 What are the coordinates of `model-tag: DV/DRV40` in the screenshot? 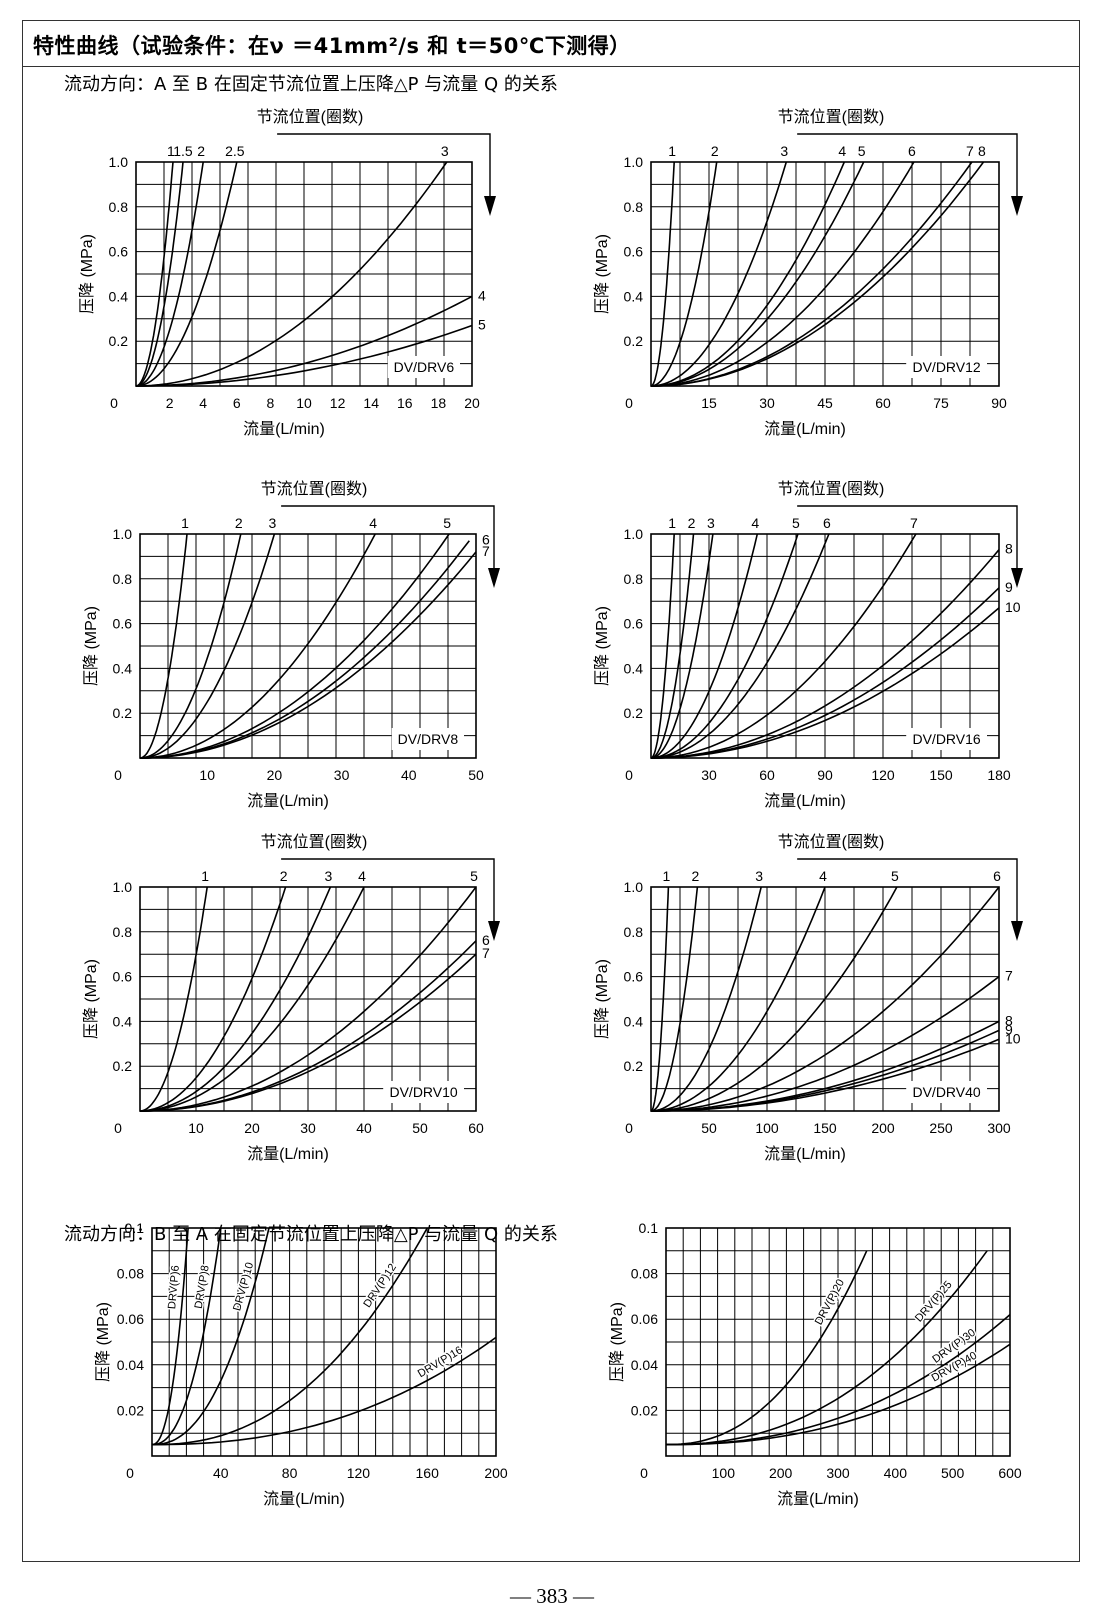 It's located at (946, 1092).